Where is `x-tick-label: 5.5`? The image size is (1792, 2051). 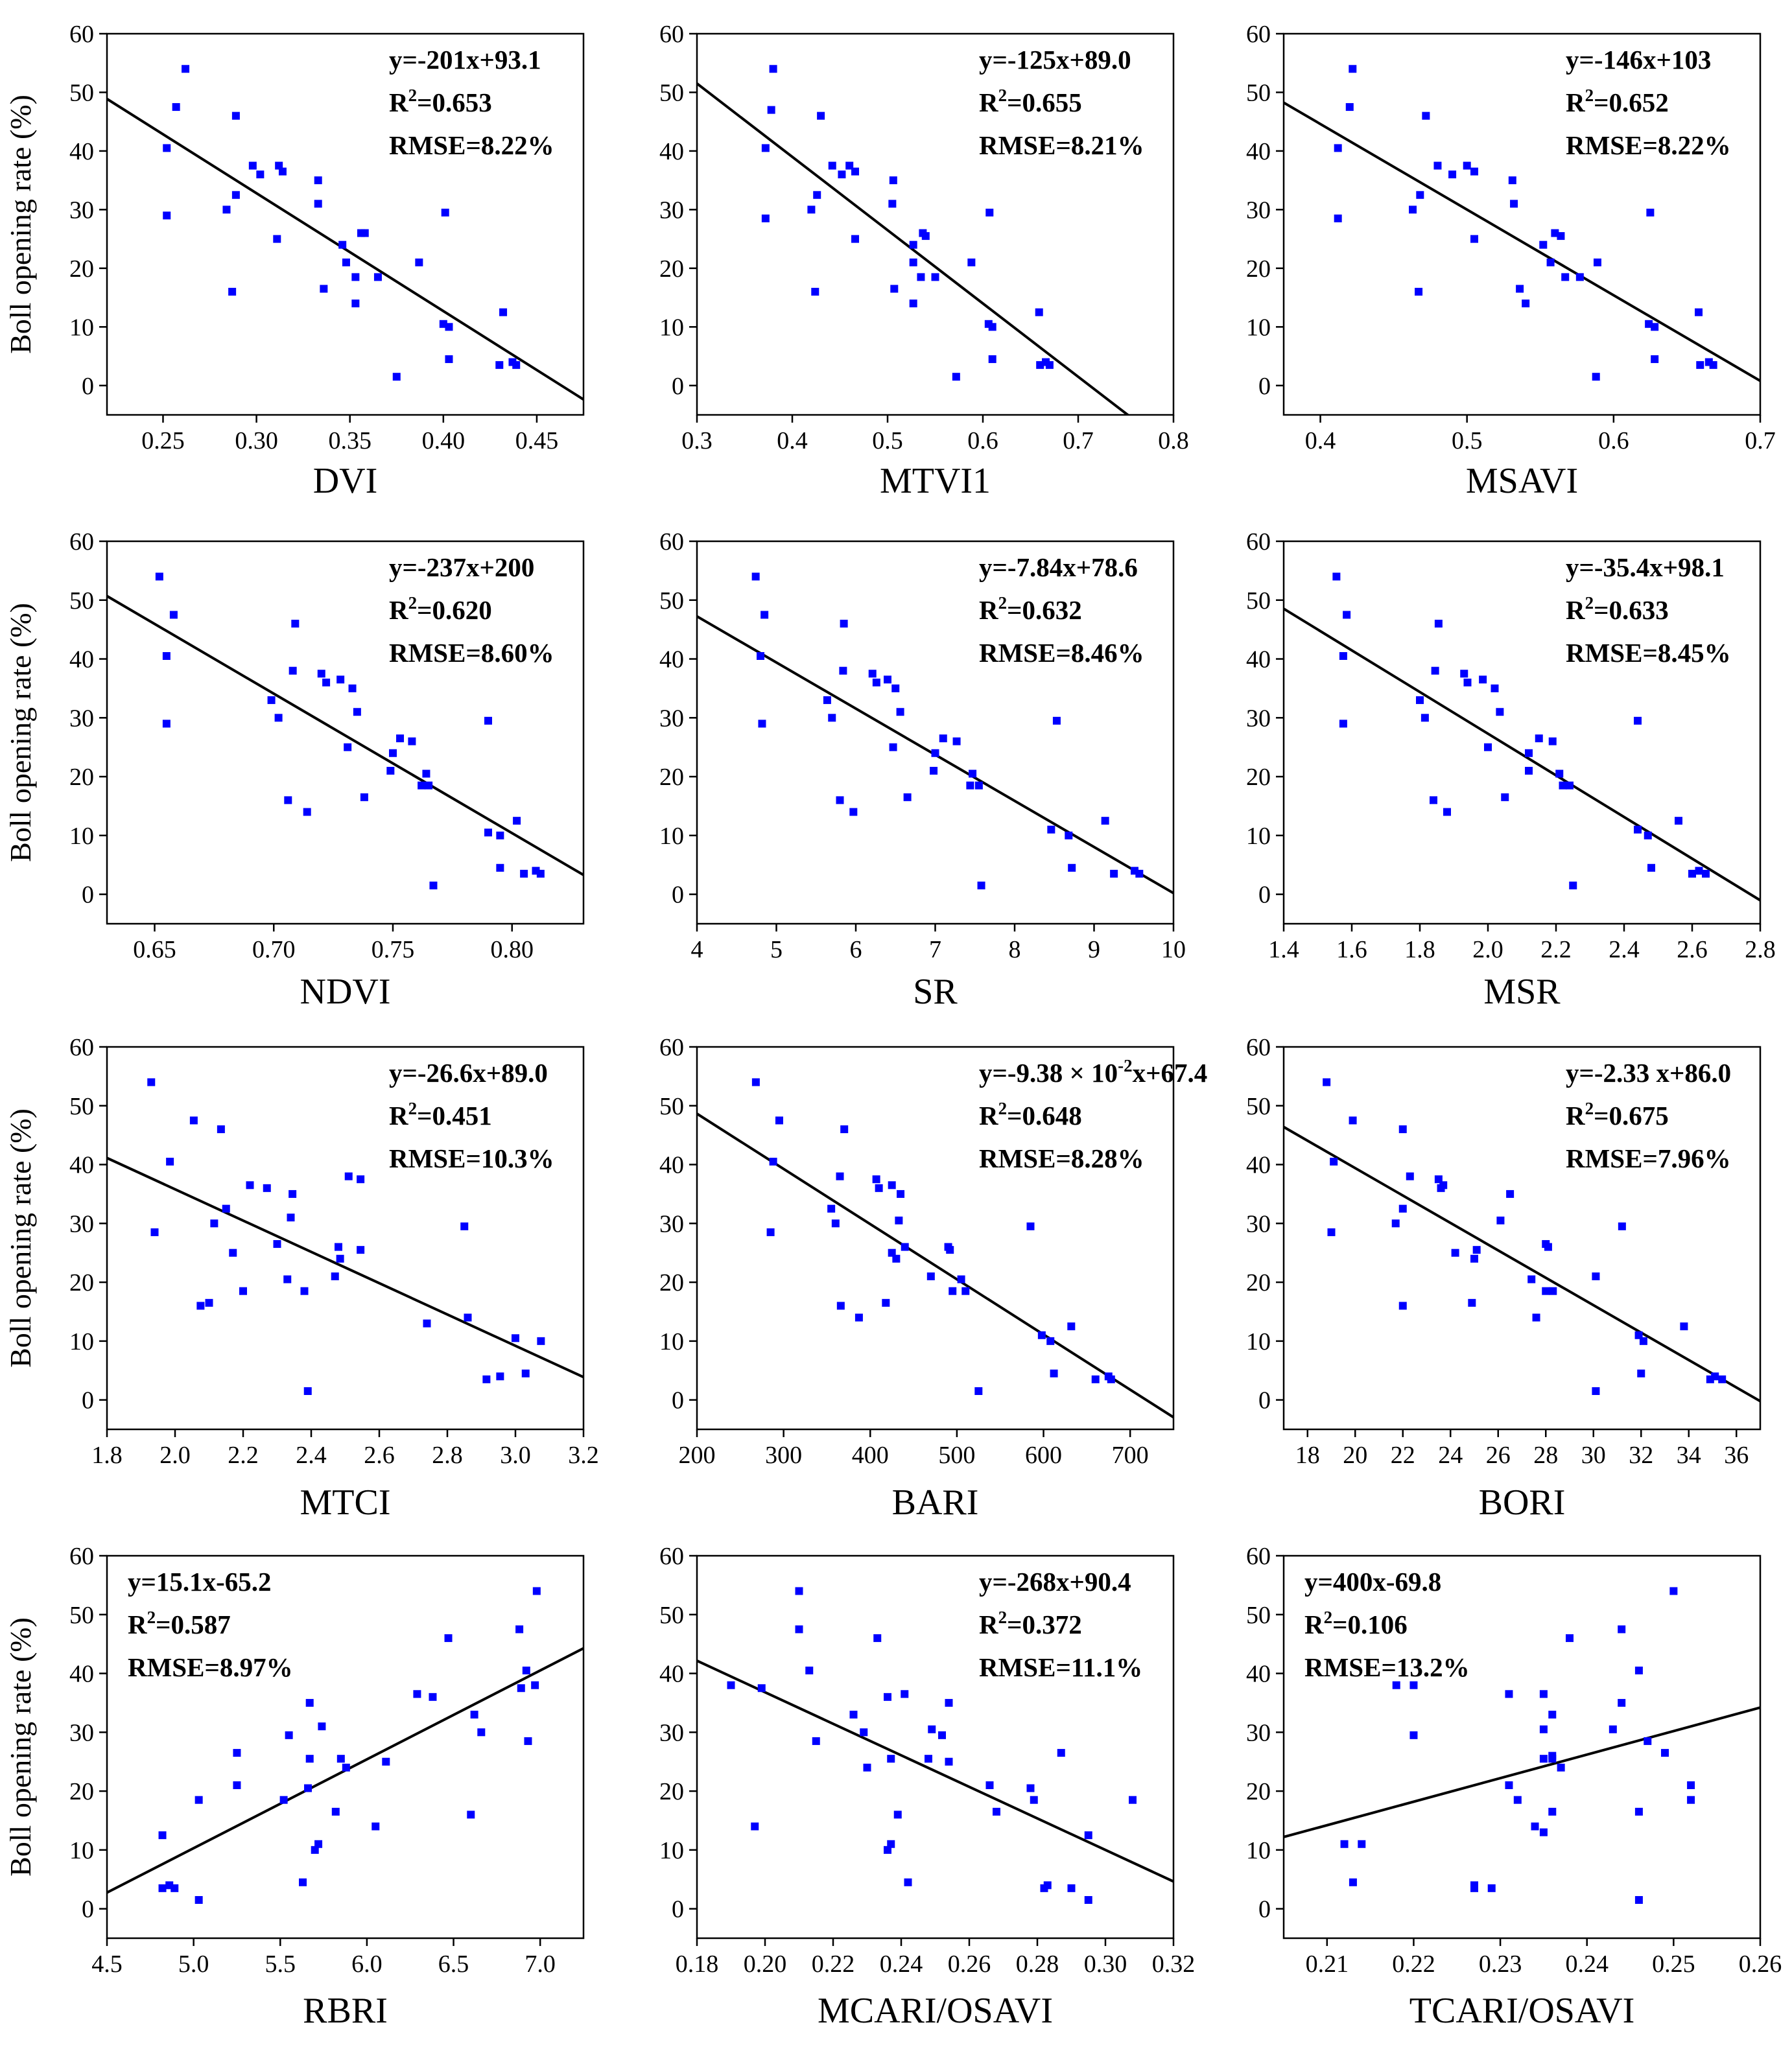 x-tick-label: 5.5 is located at coordinates (280, 1964).